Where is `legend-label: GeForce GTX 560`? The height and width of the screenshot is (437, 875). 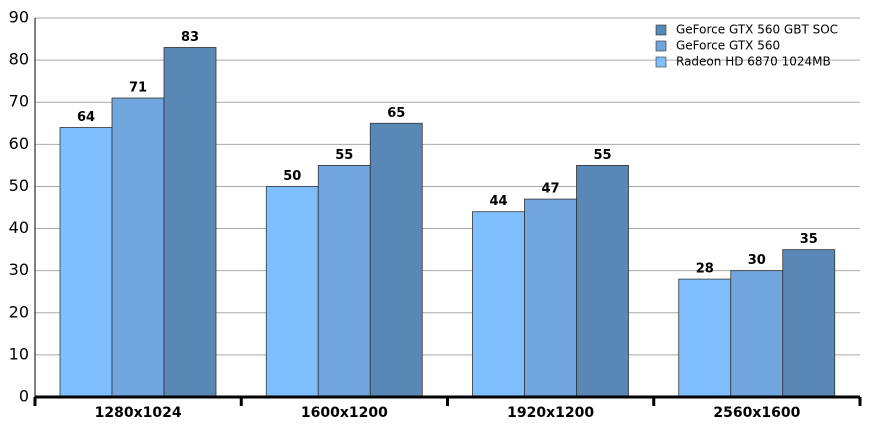 legend-label: GeForce GTX 560 is located at coordinates (728, 46).